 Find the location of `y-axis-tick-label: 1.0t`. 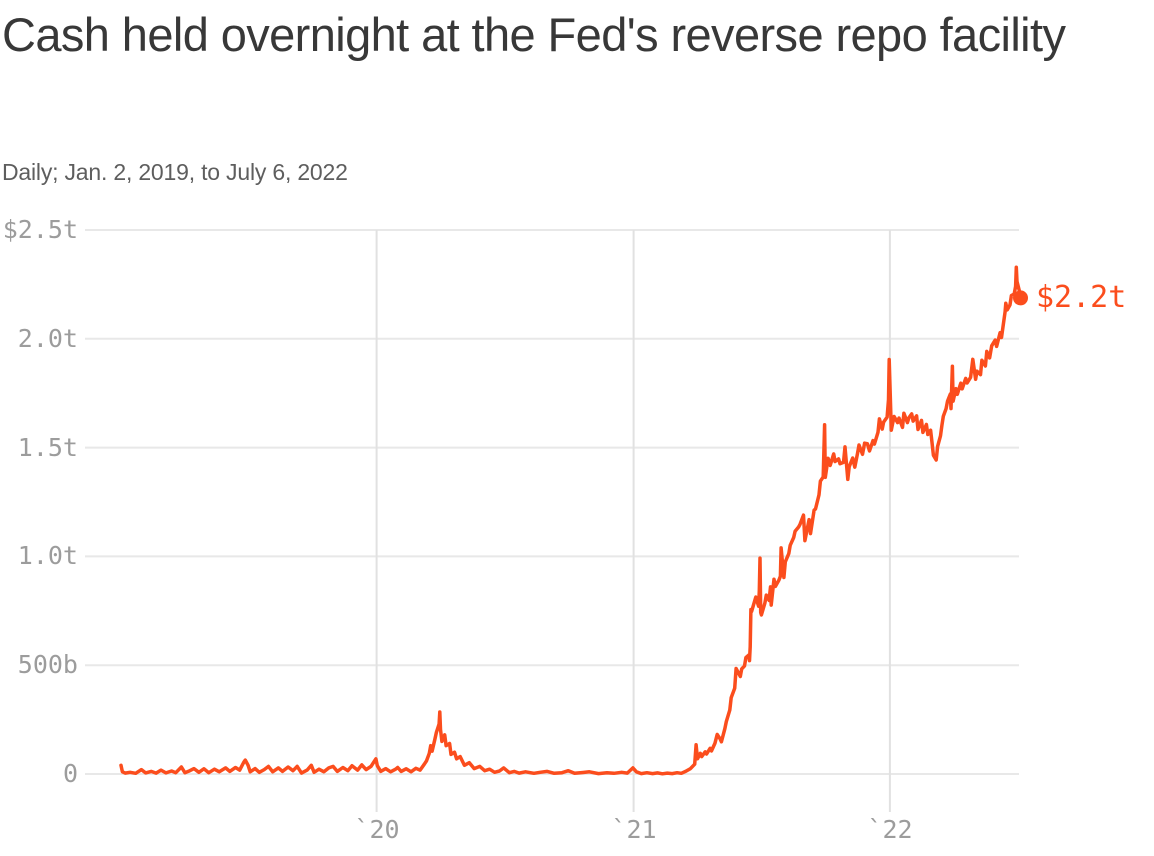

y-axis-tick-label: 1.0t is located at coordinates (47, 555).